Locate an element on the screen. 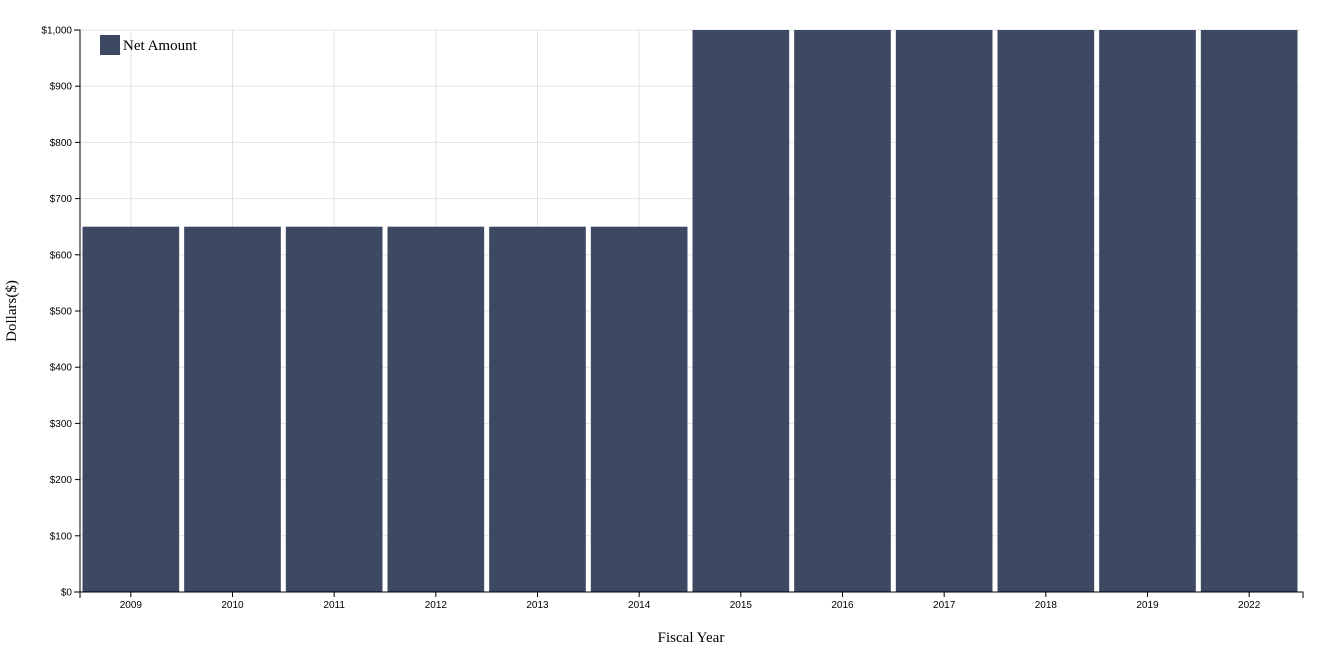  x-tick-label: 2022 is located at coordinates (1249, 605).